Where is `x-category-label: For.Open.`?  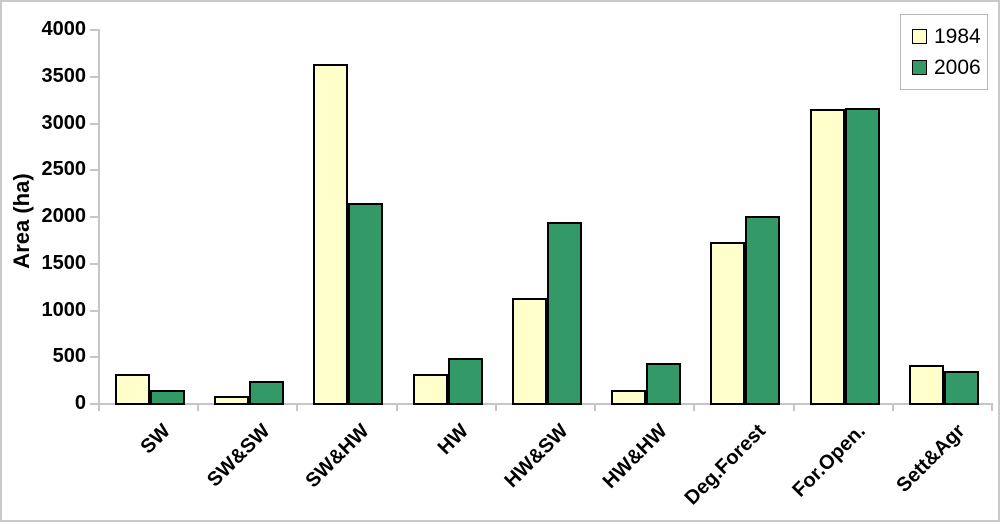
x-category-label: For.Open. is located at coordinates (829, 461).